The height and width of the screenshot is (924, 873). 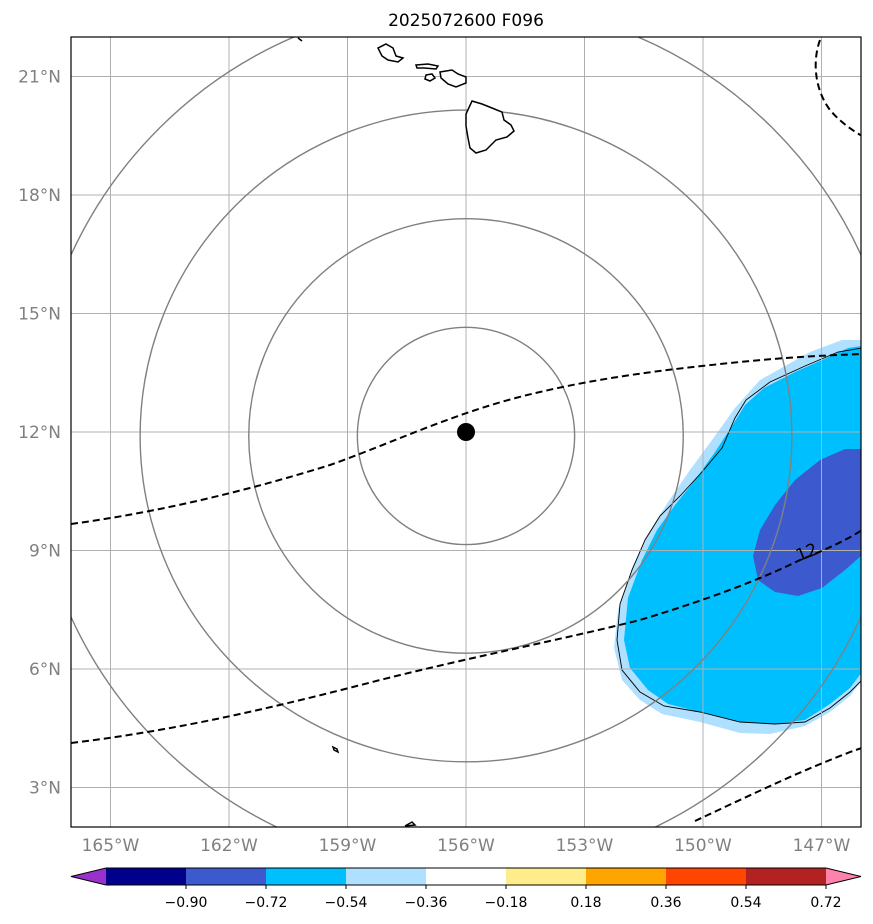 I want to click on coast-top-edge, so click(x=300, y=39).